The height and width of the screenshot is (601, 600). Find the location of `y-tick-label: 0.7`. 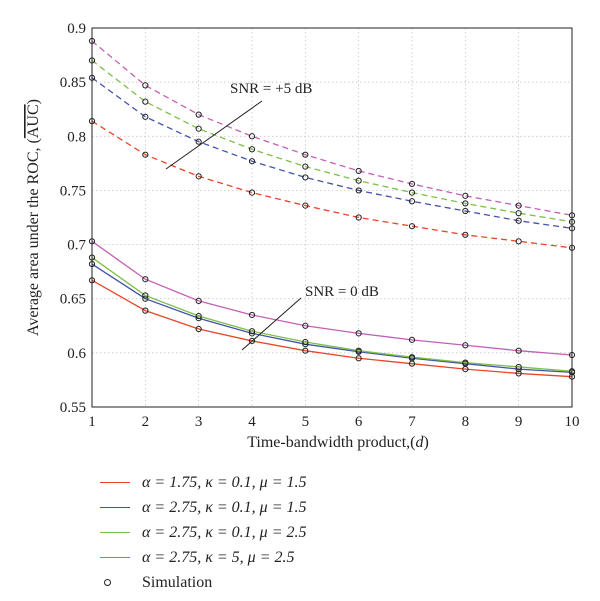

y-tick-label: 0.7 is located at coordinates (76, 246).